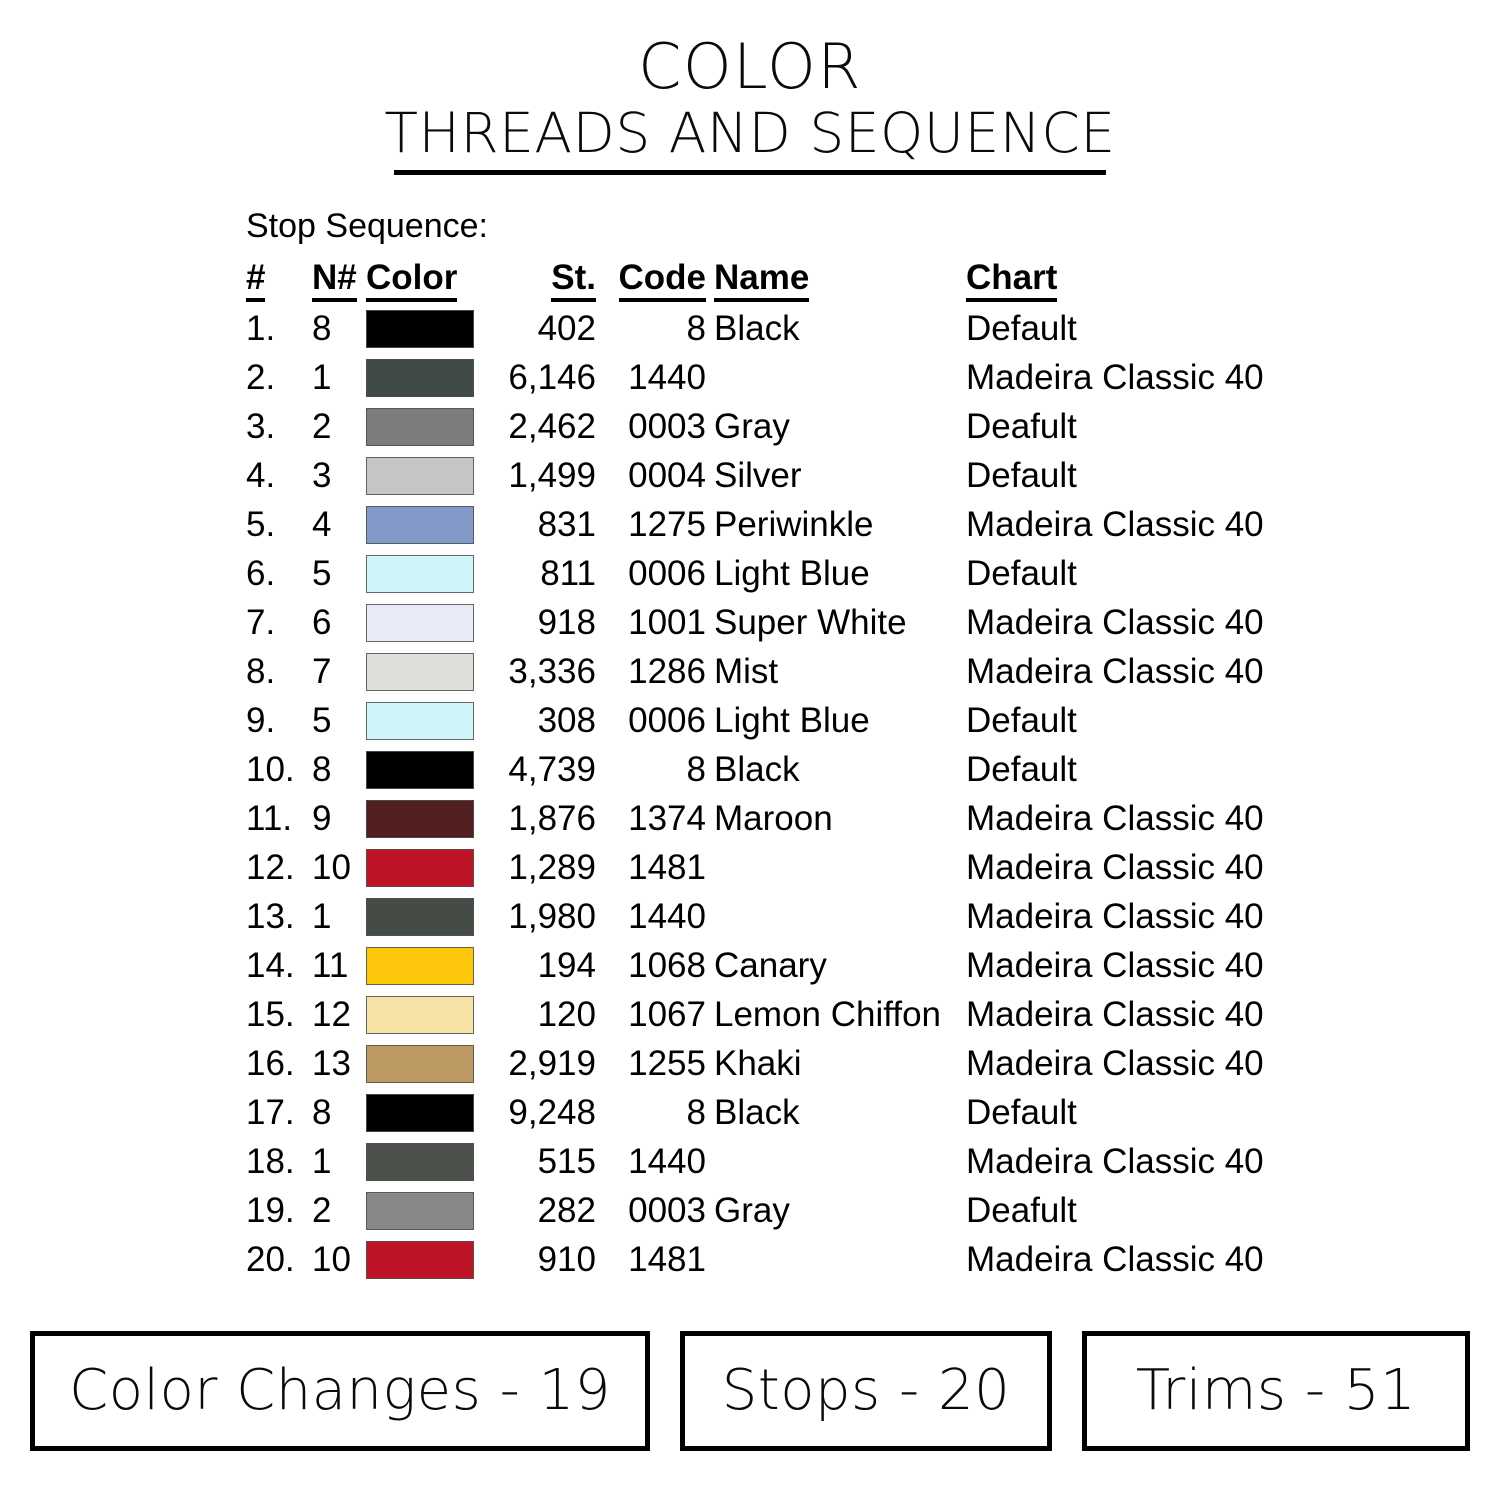 The height and width of the screenshot is (1500, 1500). I want to click on row-name: Gray, so click(752, 1210).